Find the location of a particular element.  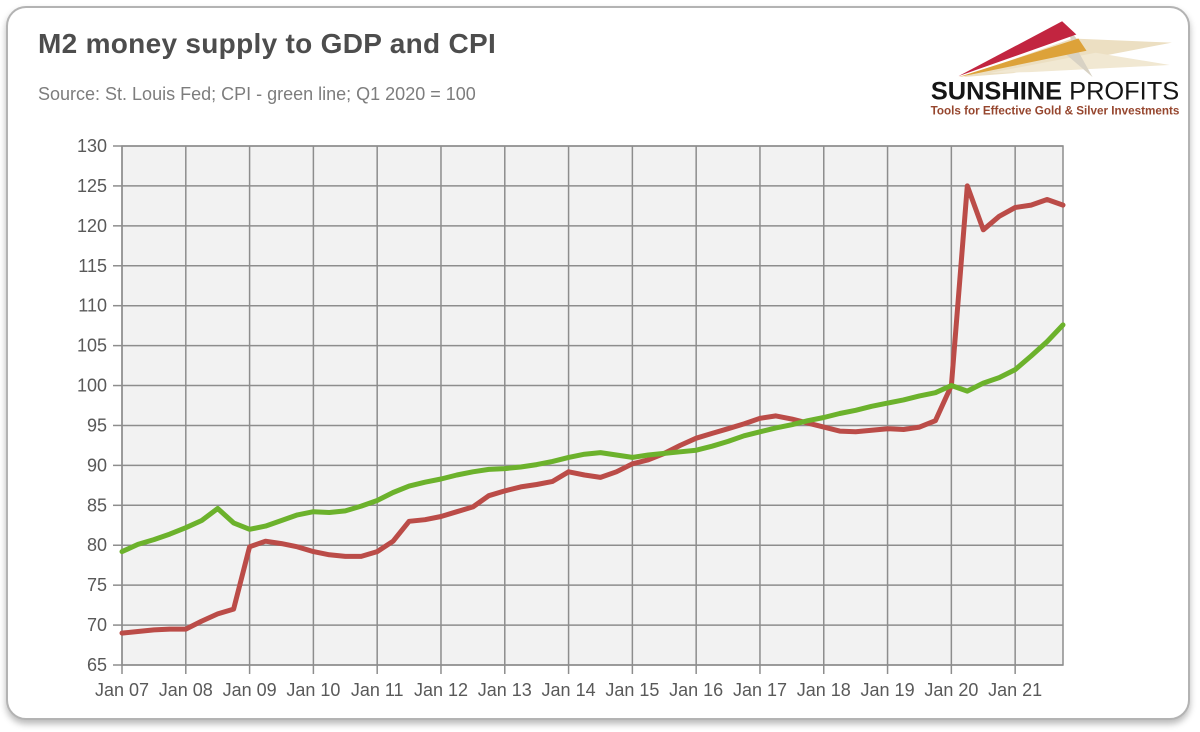

y-axis-label: 70 is located at coordinates (97, 625).